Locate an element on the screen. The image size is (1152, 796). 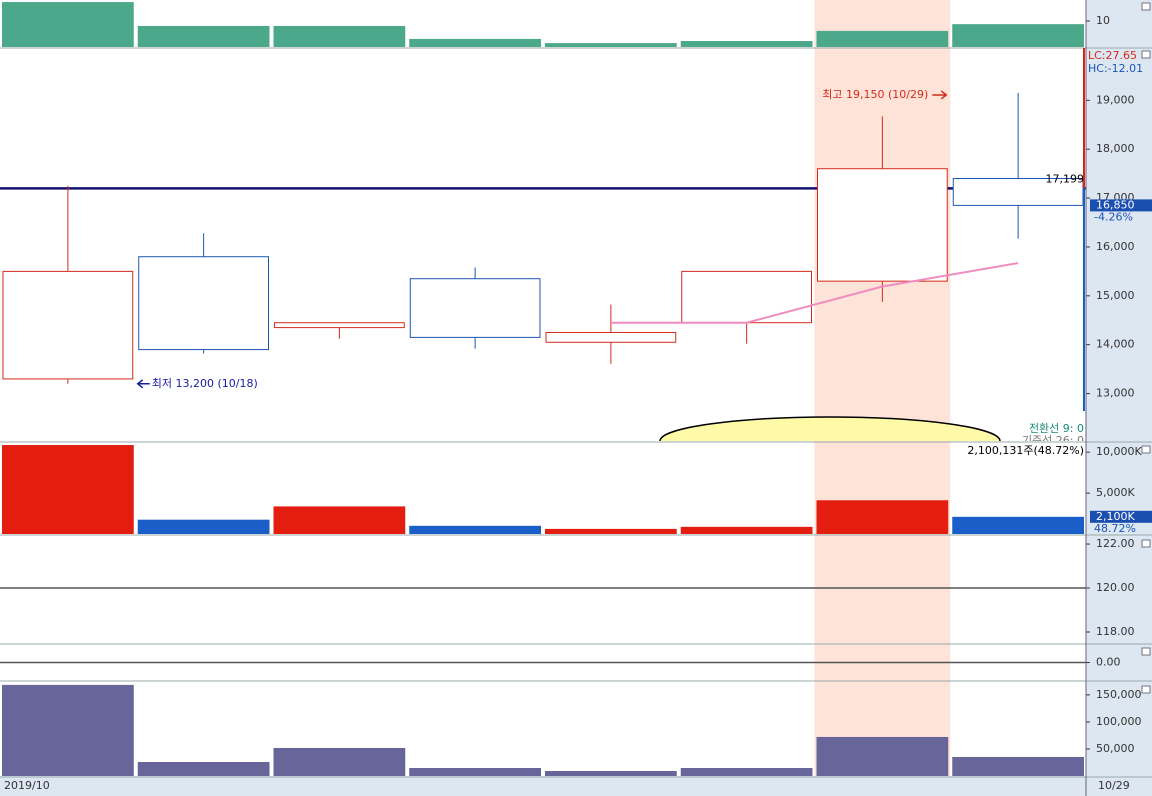
last-price-label: 16,850 is located at coordinates (1115, 204).